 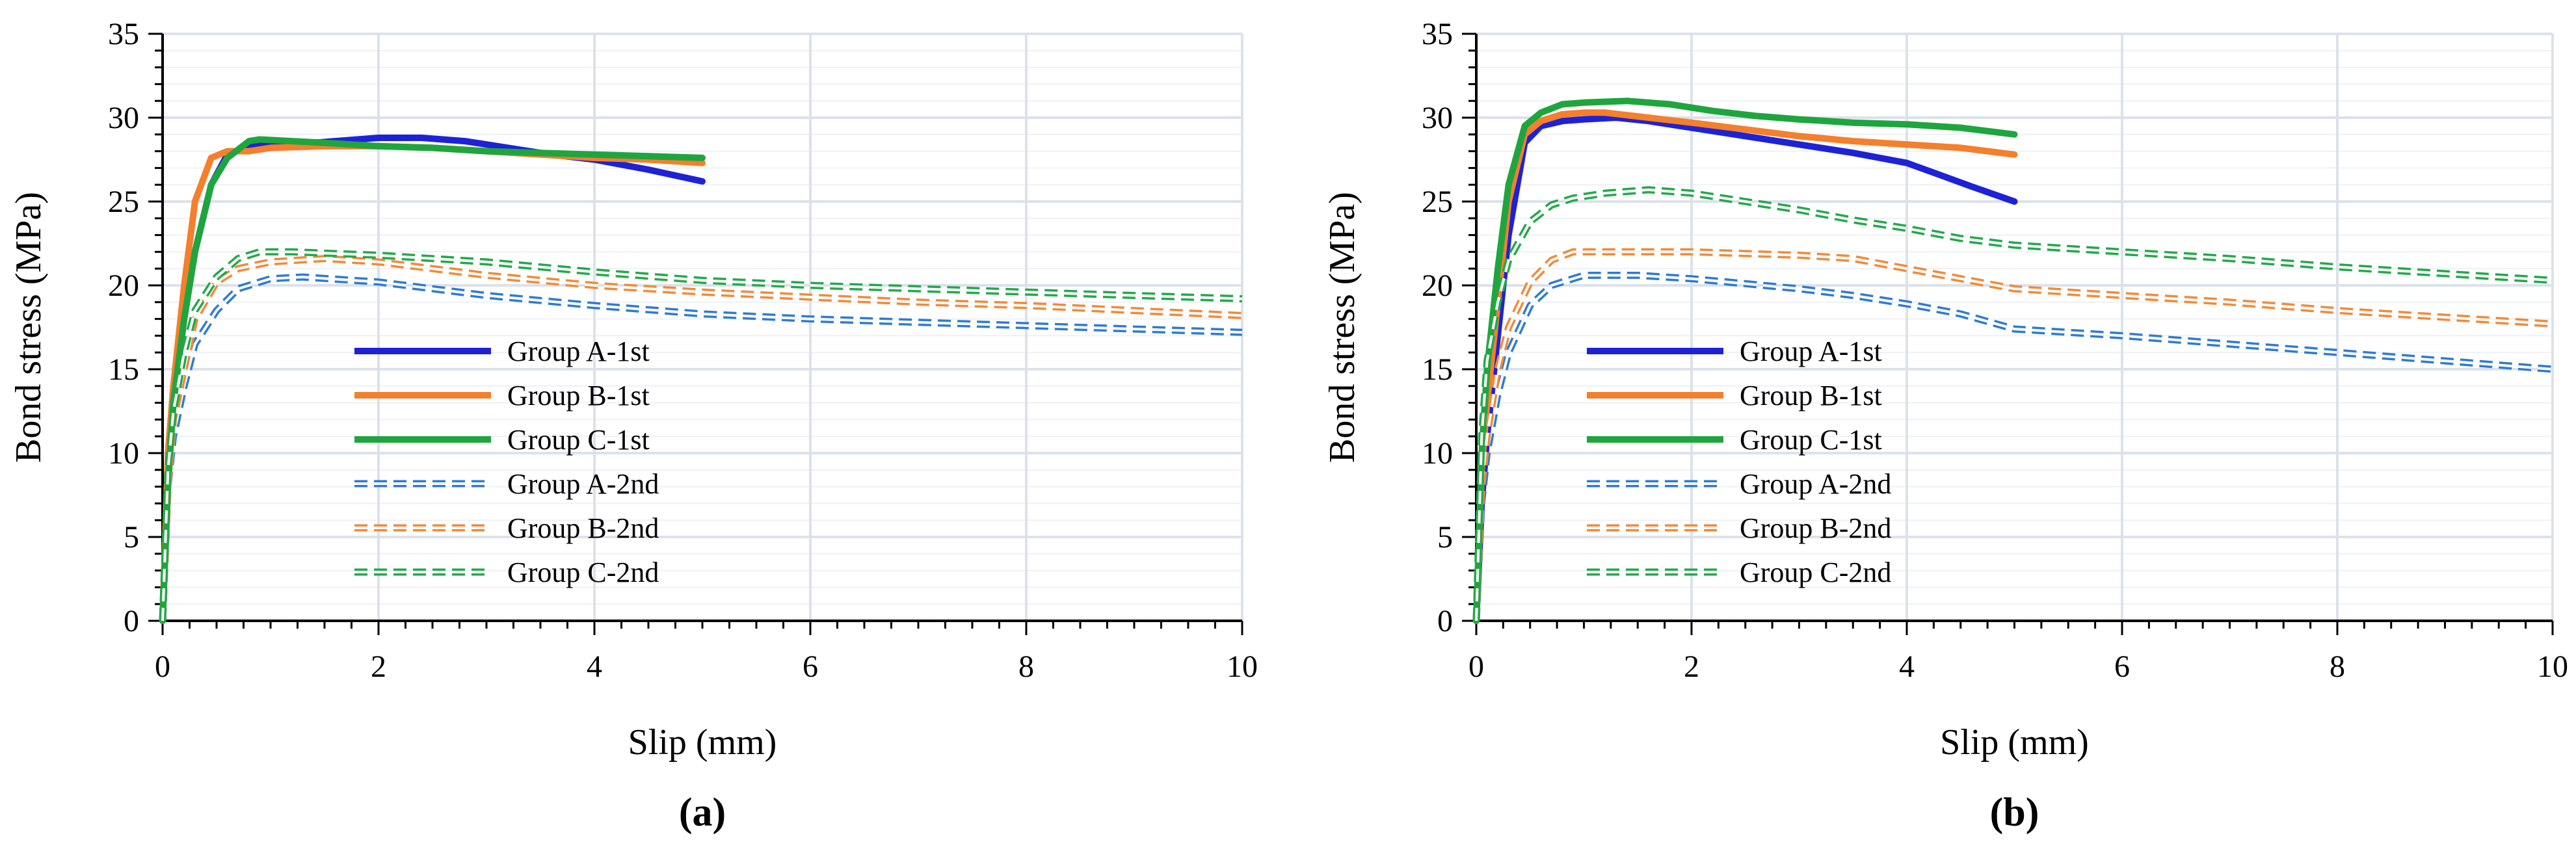 I want to click on panel-label: (a), so click(x=703, y=812).